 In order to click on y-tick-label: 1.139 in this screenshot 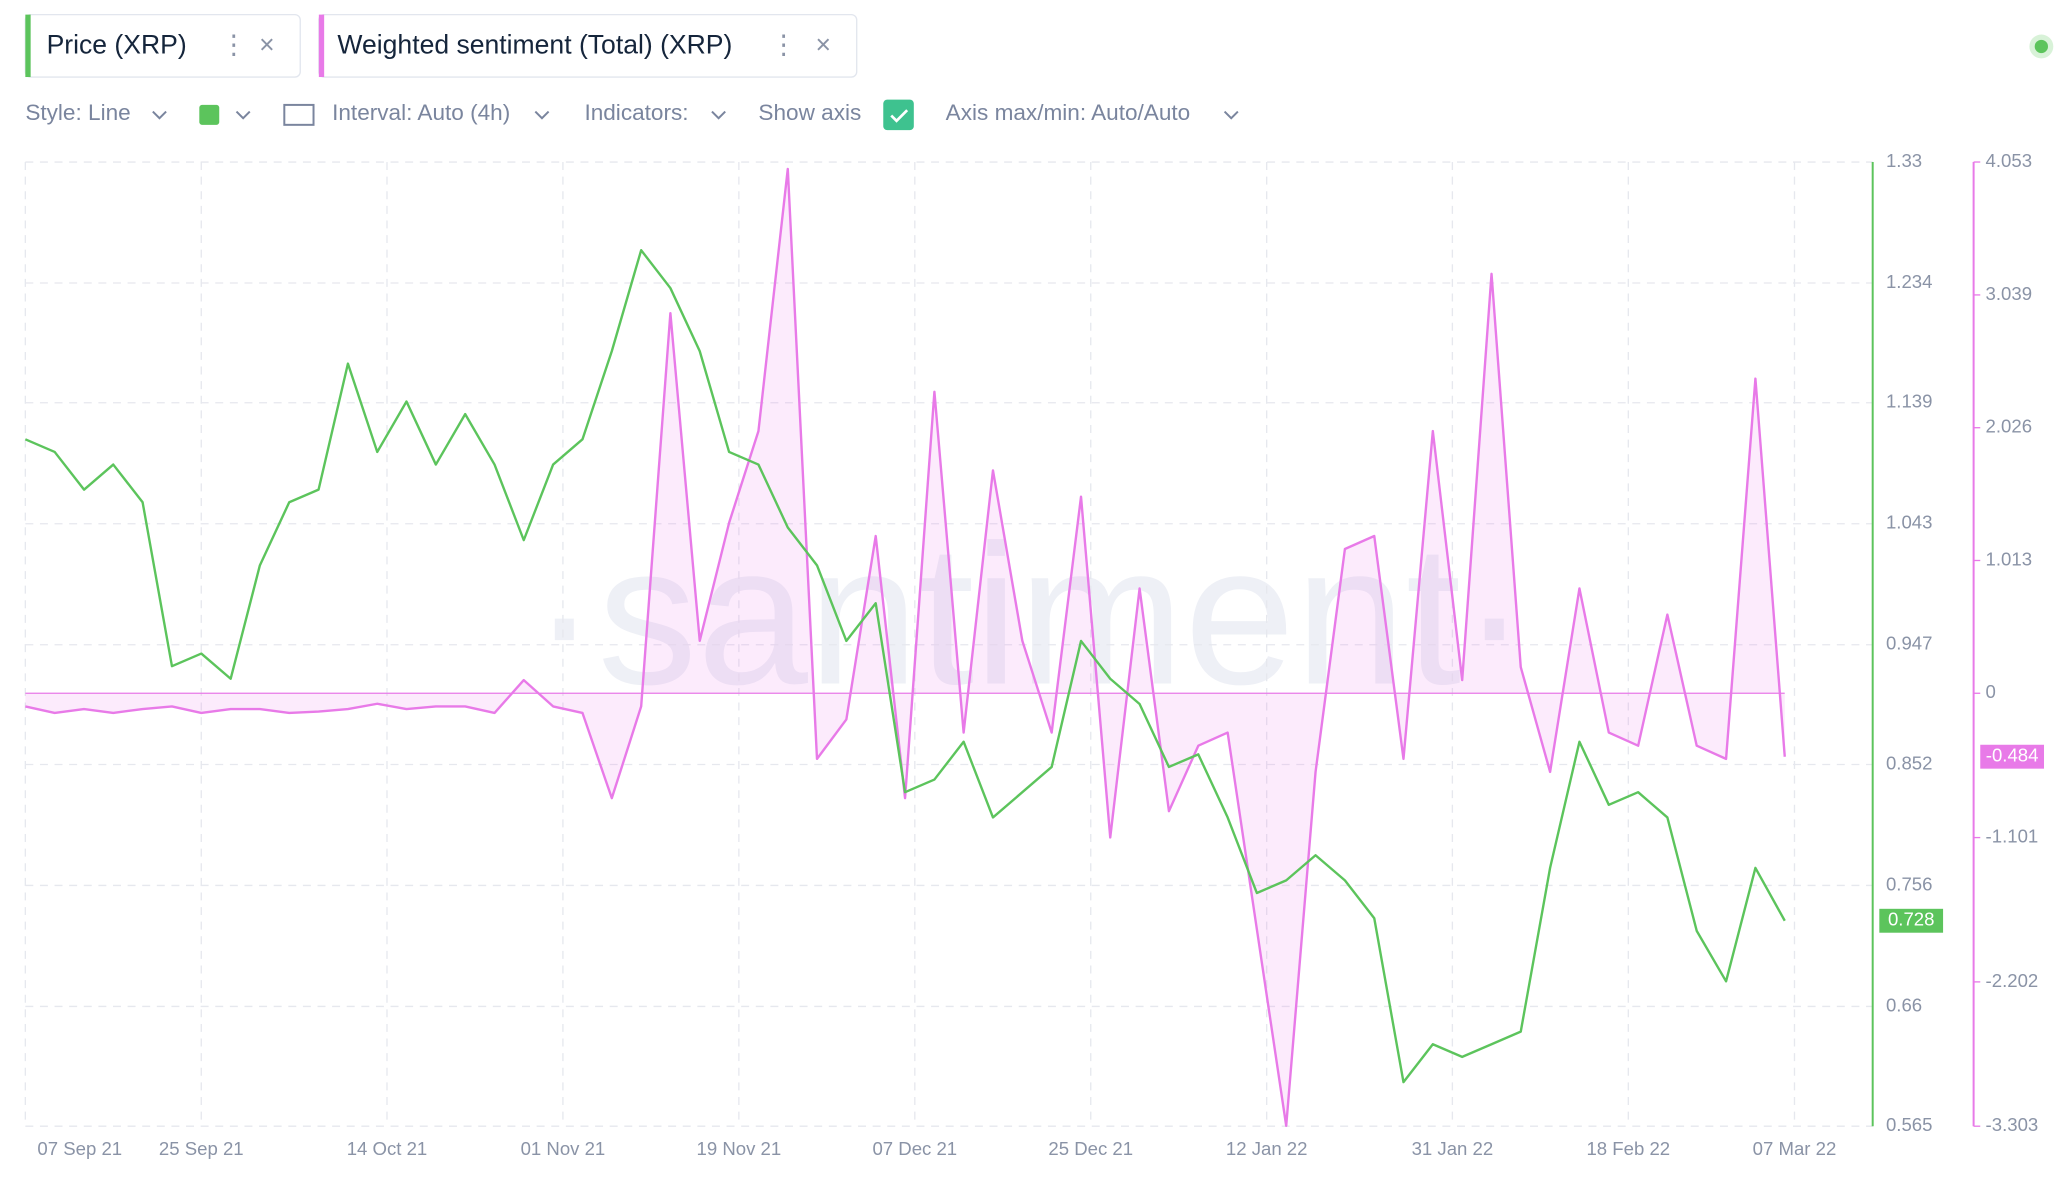, I will do `click(1909, 401)`.